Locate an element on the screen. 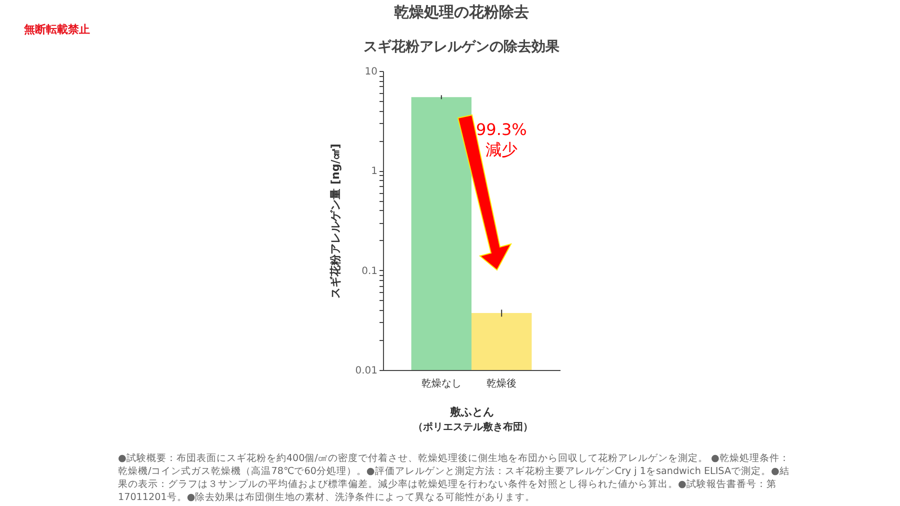 The height and width of the screenshot is (506, 900). x-tick-label: 乾燥なし is located at coordinates (441, 384).